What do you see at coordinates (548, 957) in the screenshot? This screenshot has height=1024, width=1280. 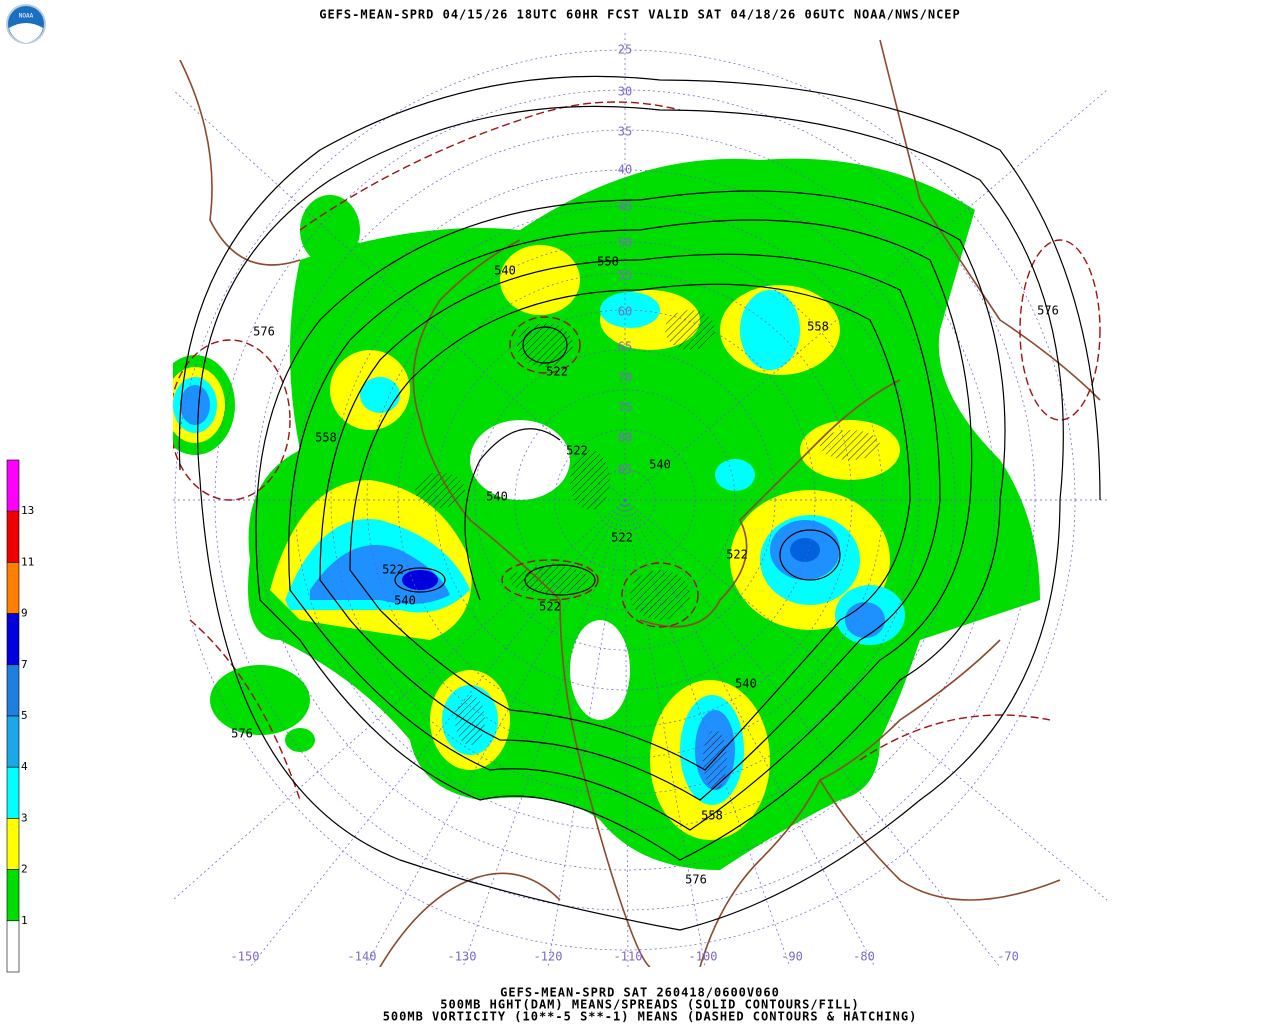 I see `longitude-label: -120` at bounding box center [548, 957].